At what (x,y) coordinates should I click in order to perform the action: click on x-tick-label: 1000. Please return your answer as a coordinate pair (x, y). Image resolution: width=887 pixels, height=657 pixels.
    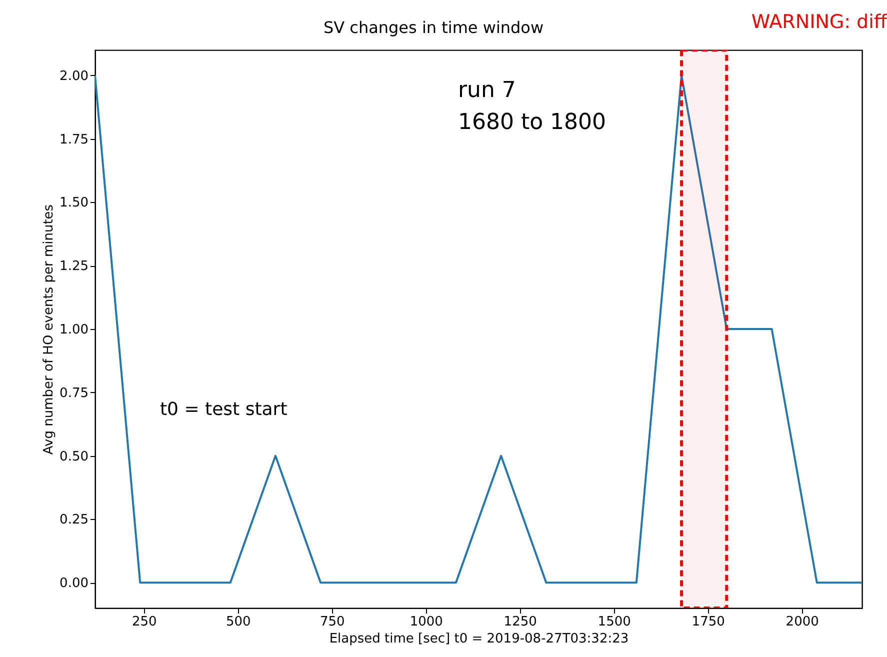
    Looking at the image, I should click on (426, 622).